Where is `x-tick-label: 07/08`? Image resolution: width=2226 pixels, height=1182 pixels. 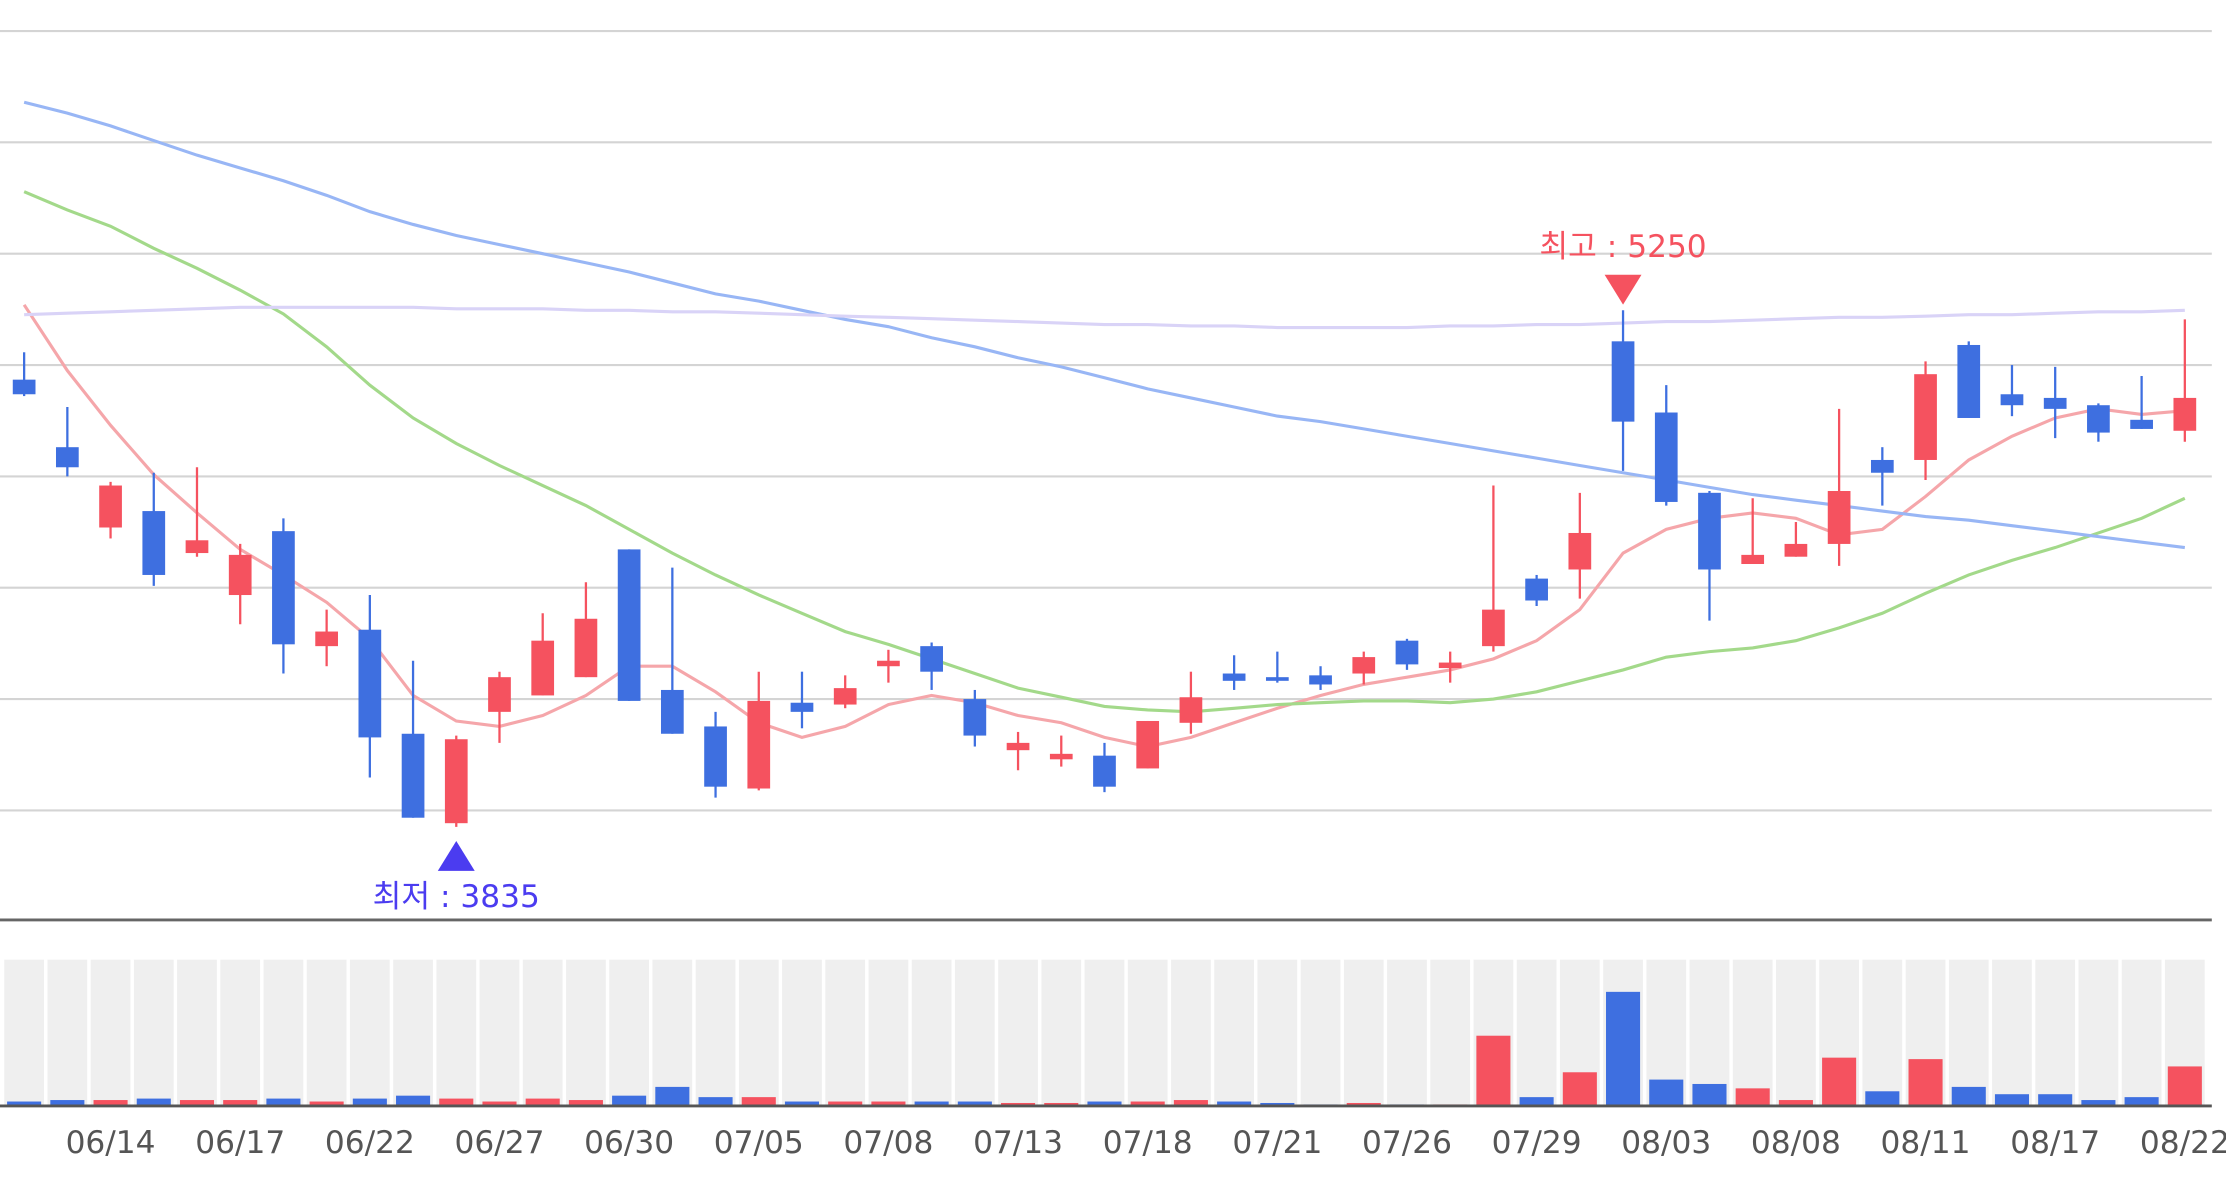 x-tick-label: 07/08 is located at coordinates (888, 1143).